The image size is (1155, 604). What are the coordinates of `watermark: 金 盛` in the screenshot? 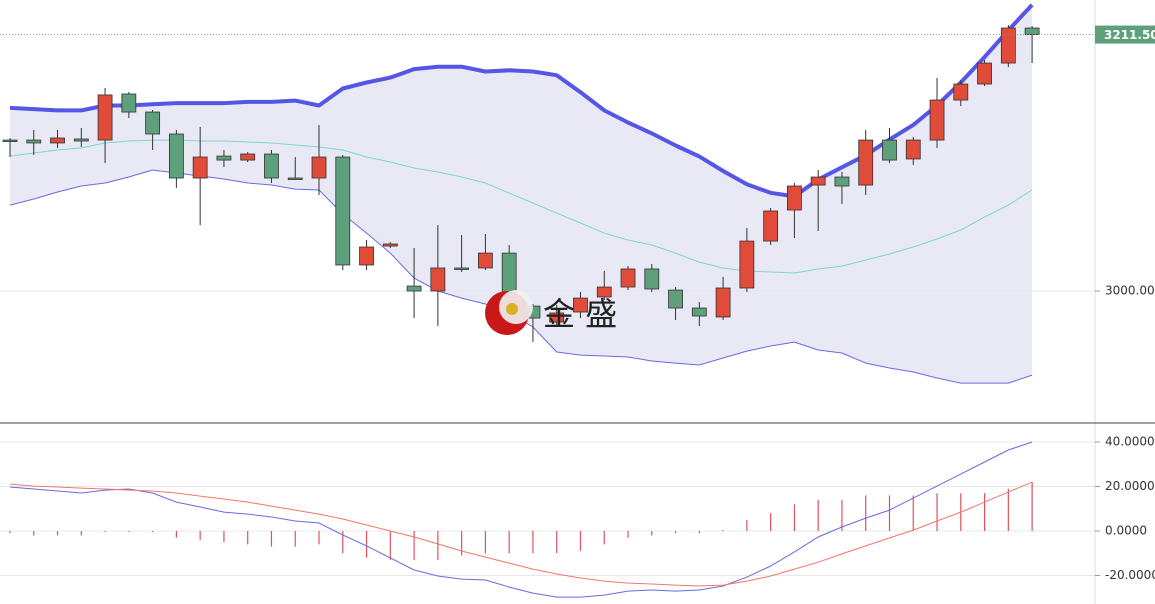 It's located at (551, 312).